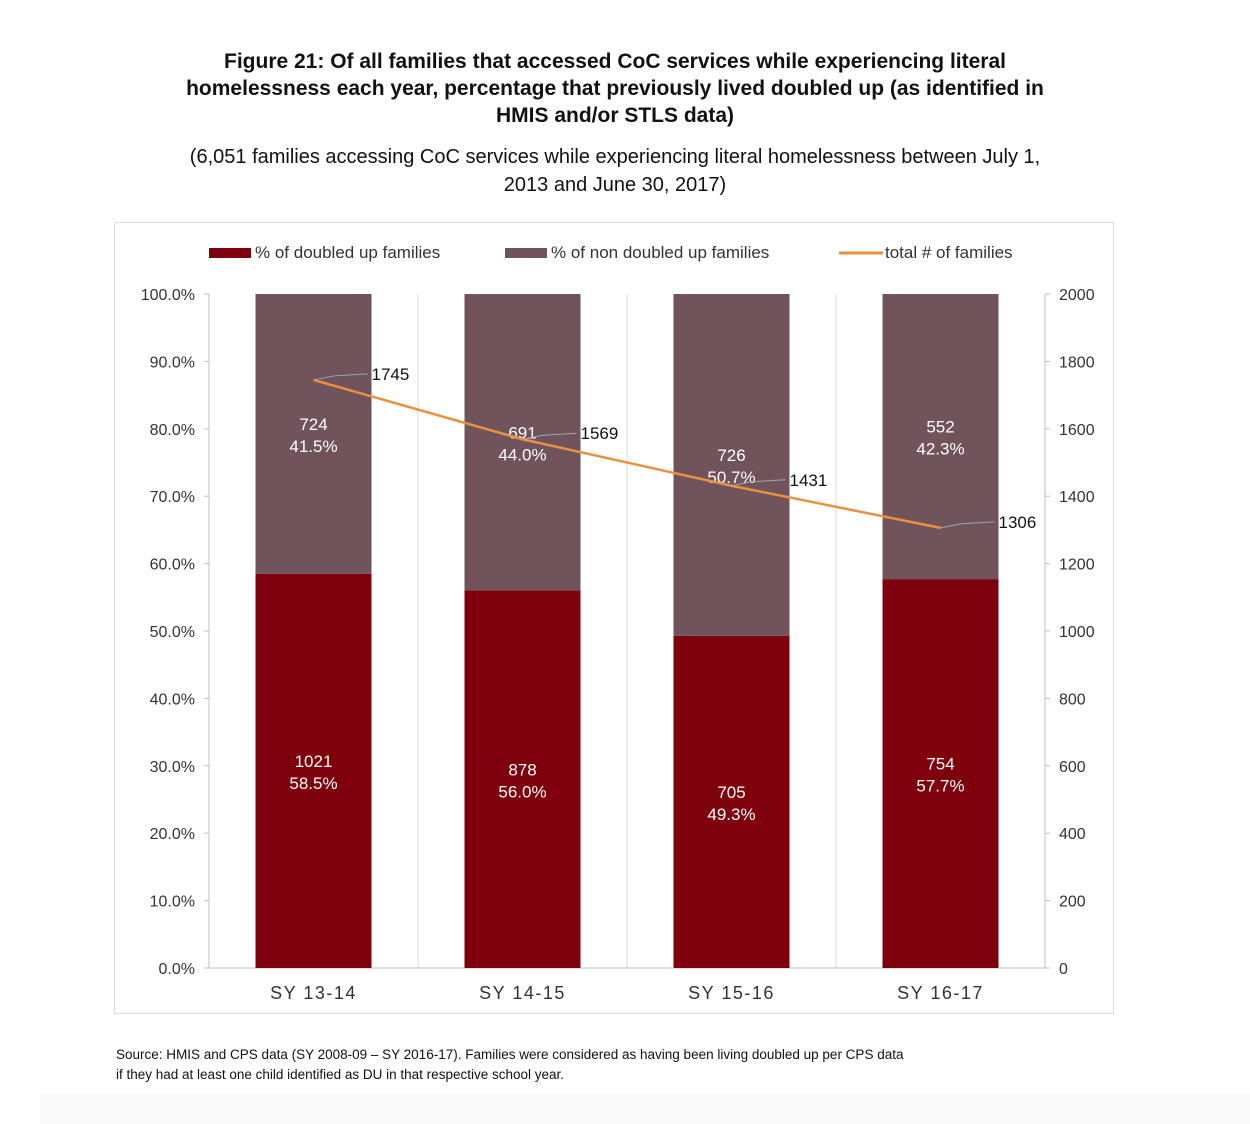 The width and height of the screenshot is (1250, 1124). Describe the element at coordinates (940, 993) in the screenshot. I see `x-tick-label: SY 16-17` at that location.